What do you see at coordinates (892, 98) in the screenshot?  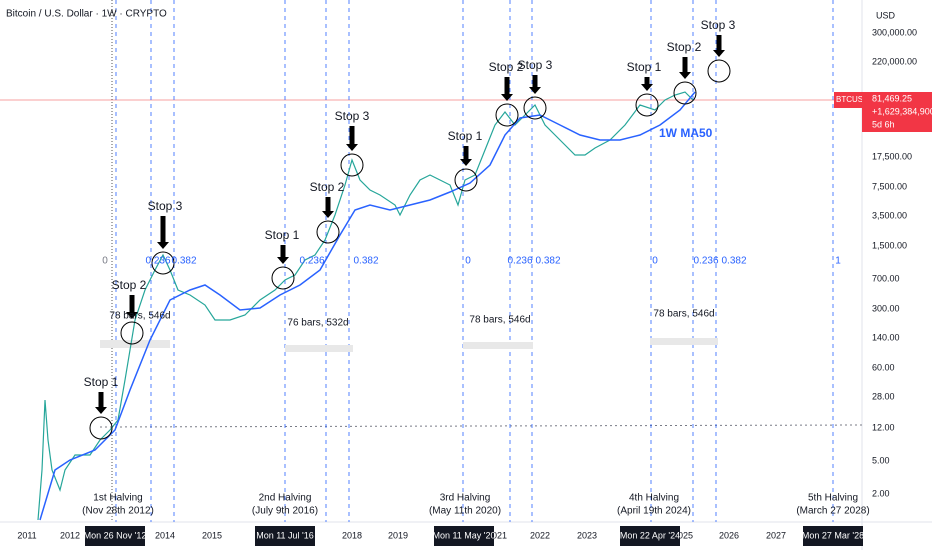 I see `last-price: 81,469.25` at bounding box center [892, 98].